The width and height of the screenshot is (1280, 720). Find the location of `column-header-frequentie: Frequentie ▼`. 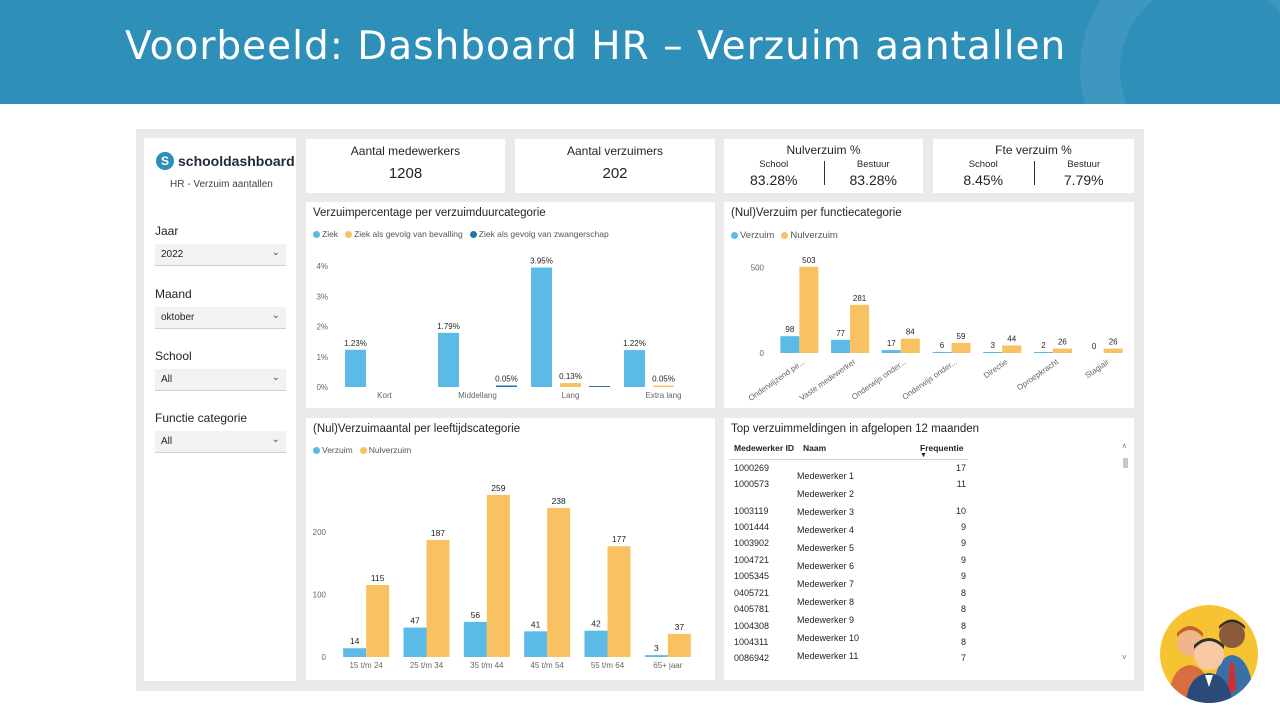

column-header-frequentie: Frequentie ▼ is located at coordinates (941, 451).